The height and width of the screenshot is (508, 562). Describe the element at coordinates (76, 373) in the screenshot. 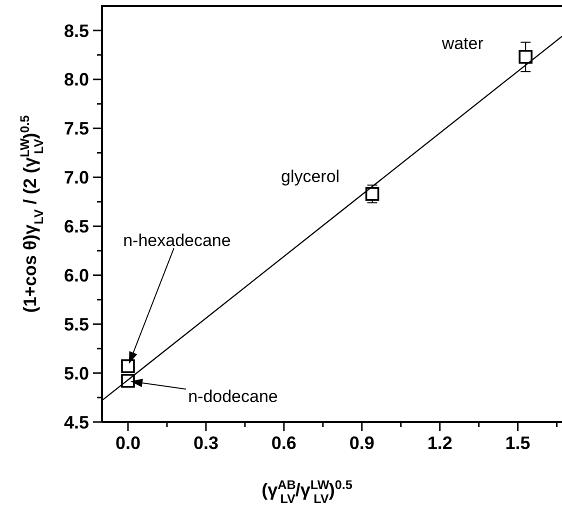

I see `y-tick-label: 5.0` at that location.